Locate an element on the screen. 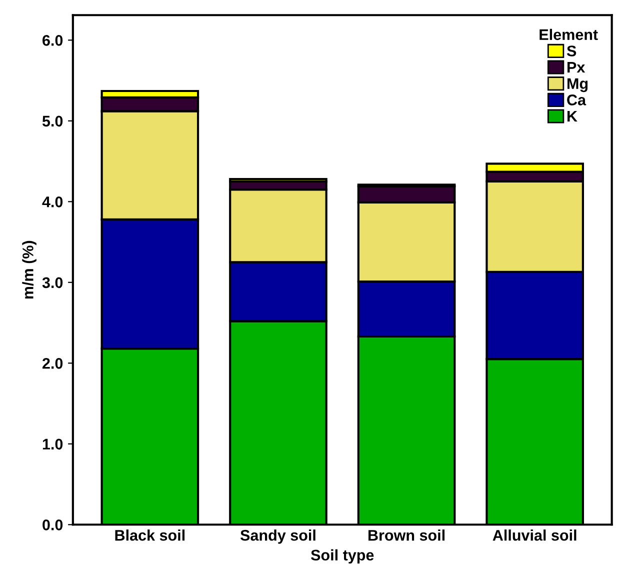 This screenshot has width=618, height=581. x-axis-title: Soil type is located at coordinates (342, 556).